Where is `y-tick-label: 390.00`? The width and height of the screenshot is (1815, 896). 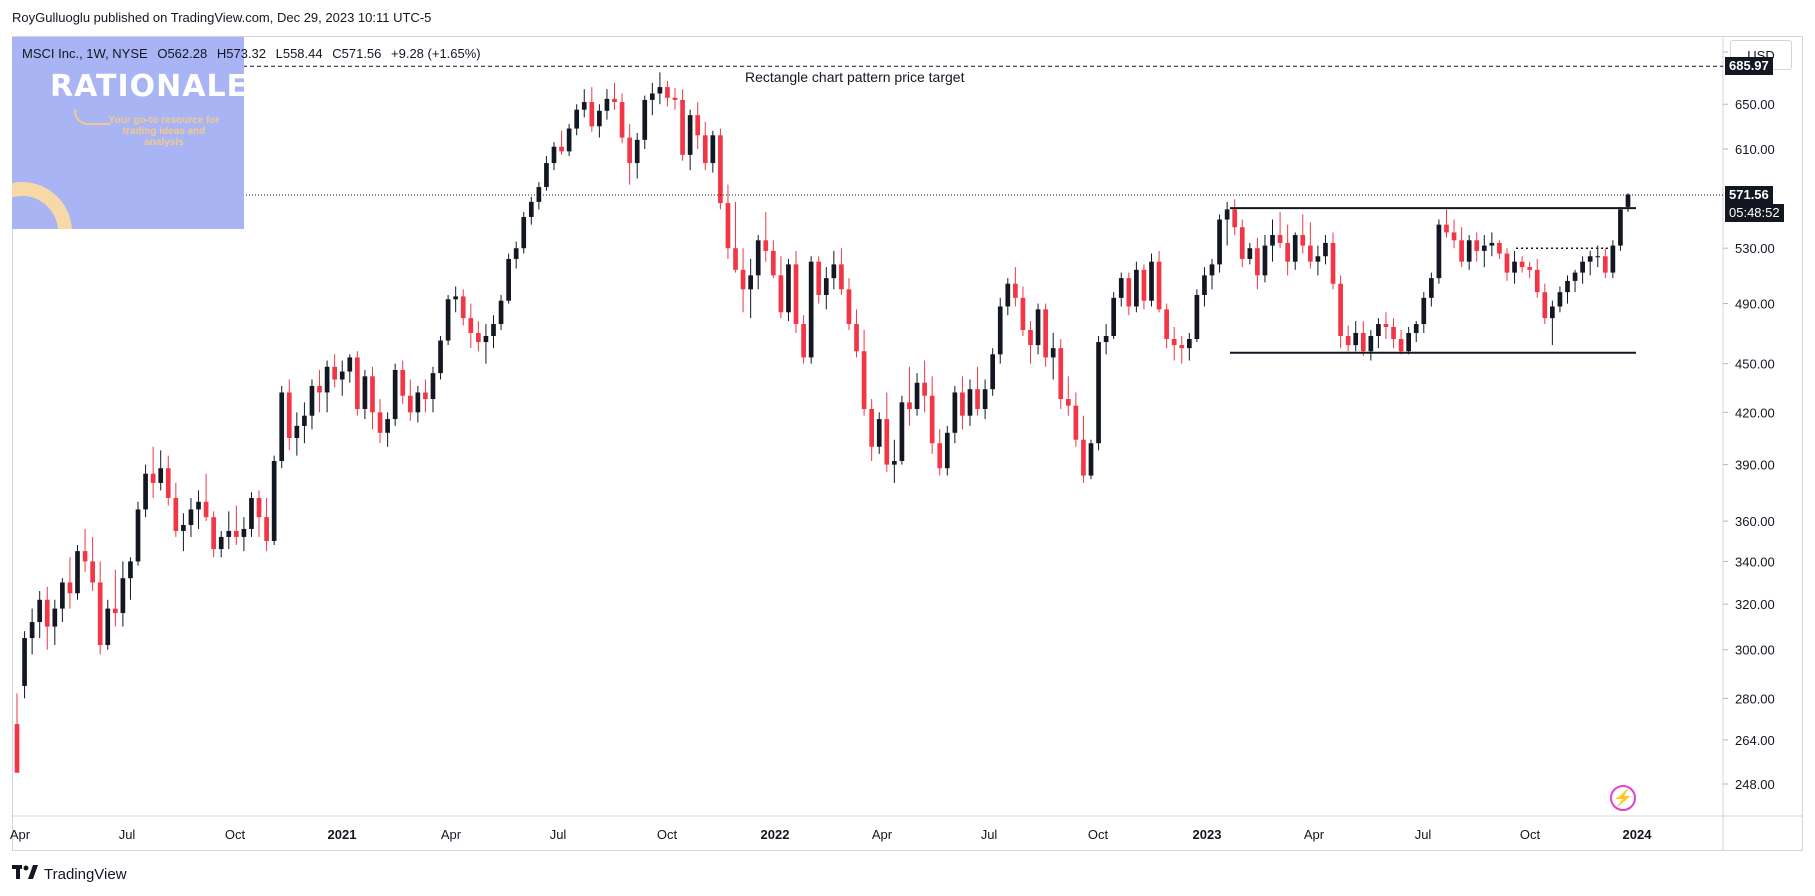 y-tick-label: 390.00 is located at coordinates (1755, 465).